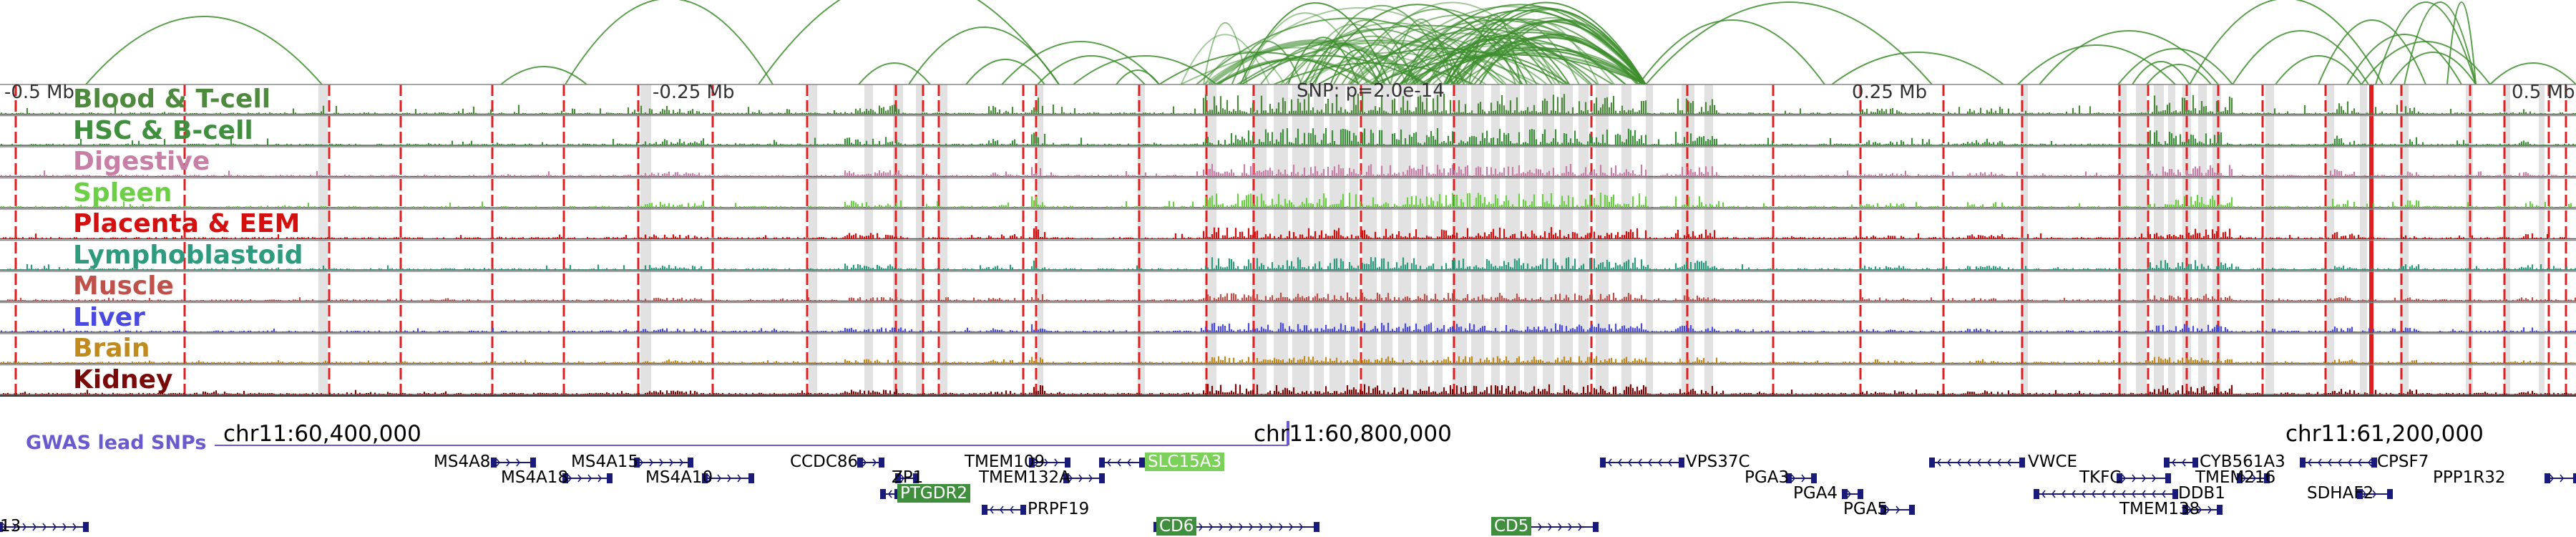 The width and height of the screenshot is (2576, 537). What do you see at coordinates (1865, 509) in the screenshot?
I see `gene-label: PGA5` at bounding box center [1865, 509].